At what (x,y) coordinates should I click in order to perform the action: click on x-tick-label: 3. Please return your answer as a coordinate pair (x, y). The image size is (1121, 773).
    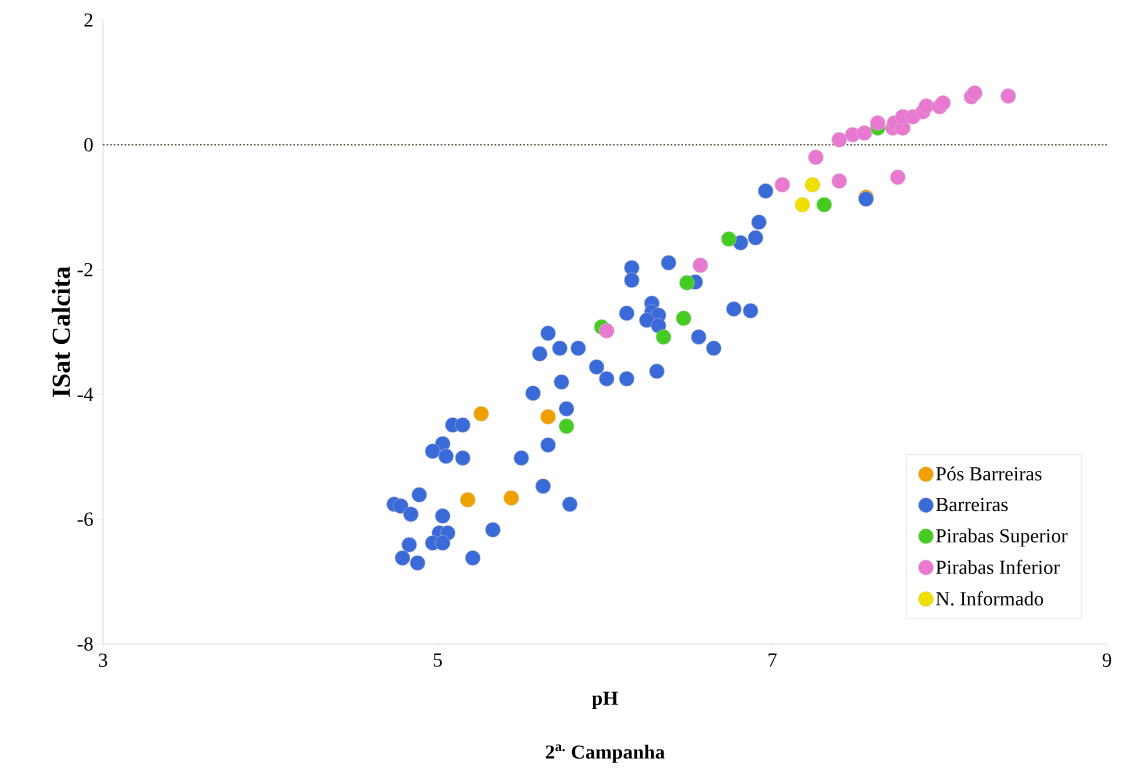
    Looking at the image, I should click on (103, 660).